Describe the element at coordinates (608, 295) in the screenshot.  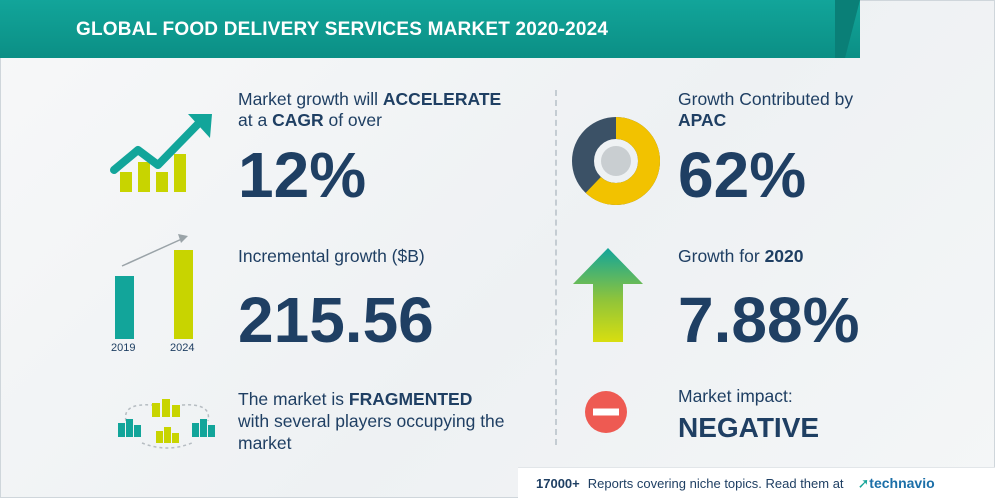
I see `up-arrow-icon` at that location.